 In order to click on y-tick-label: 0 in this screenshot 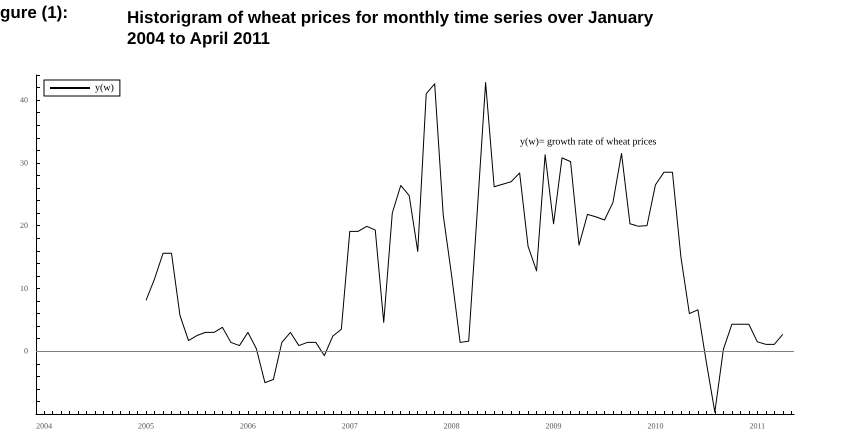, I will do `click(26, 351)`.